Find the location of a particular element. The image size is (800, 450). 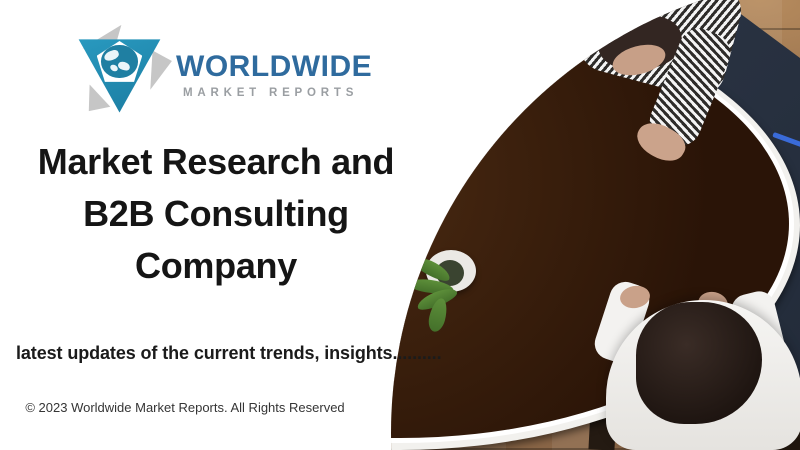

title-line-1: Market Research and is located at coordinates (216, 161).